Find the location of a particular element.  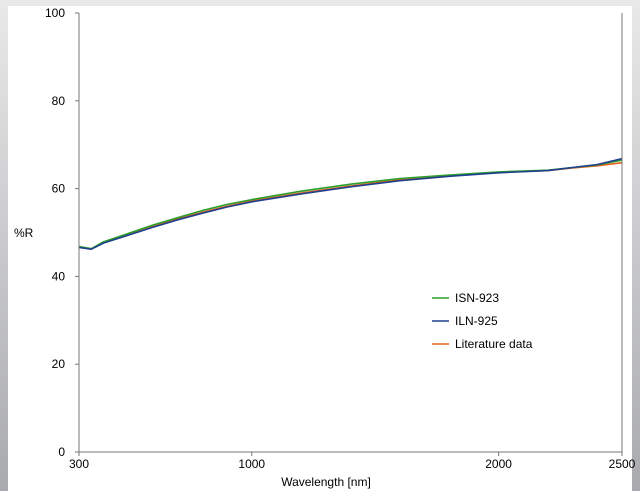

legend-label-literature-data: Literature data is located at coordinates (494, 344).